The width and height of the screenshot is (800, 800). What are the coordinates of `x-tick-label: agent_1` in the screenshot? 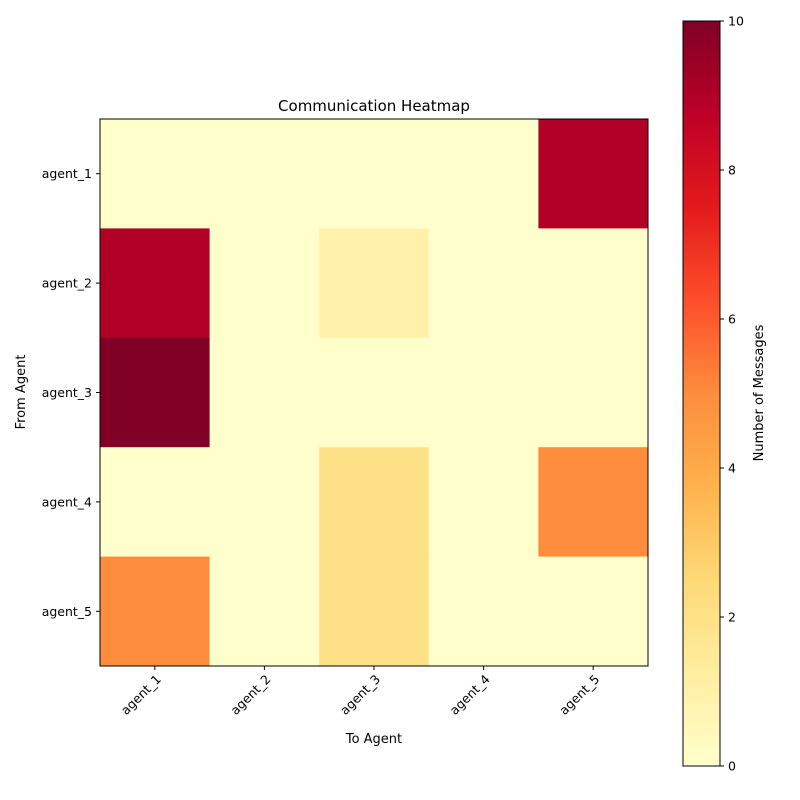 It's located at (141, 695).